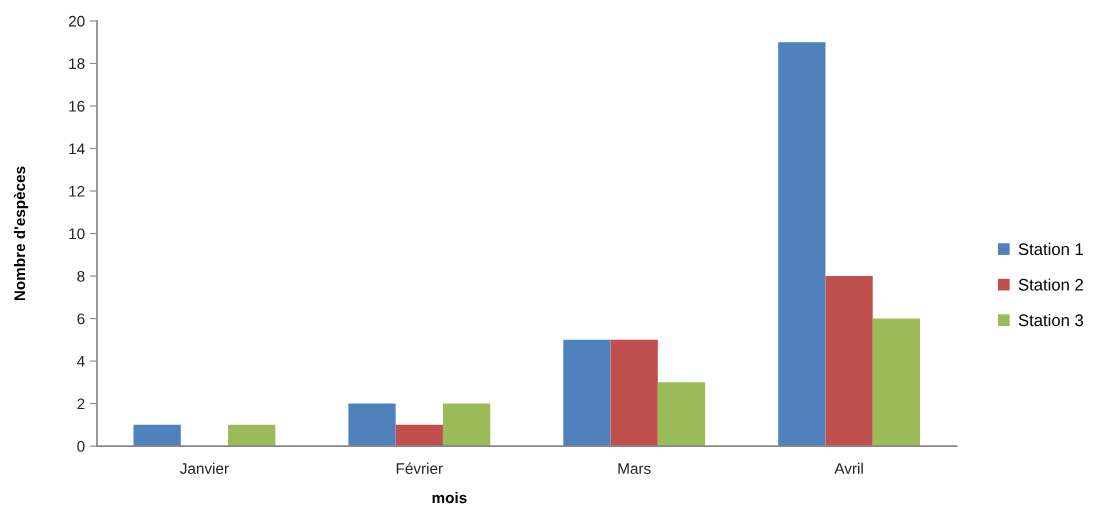 This screenshot has height=511, width=1102. I want to click on x-tick-label: Janvier, so click(204, 468).